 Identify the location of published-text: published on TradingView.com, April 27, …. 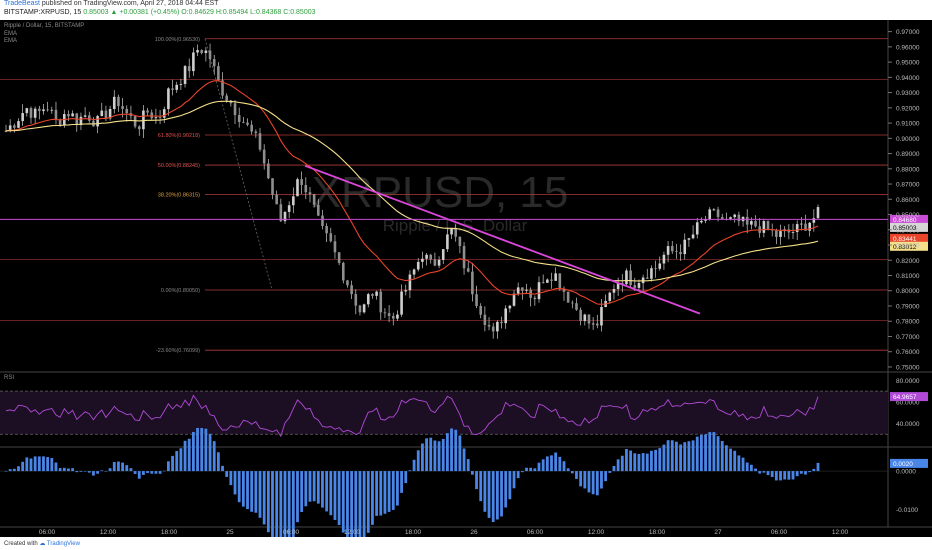
(130, 3).